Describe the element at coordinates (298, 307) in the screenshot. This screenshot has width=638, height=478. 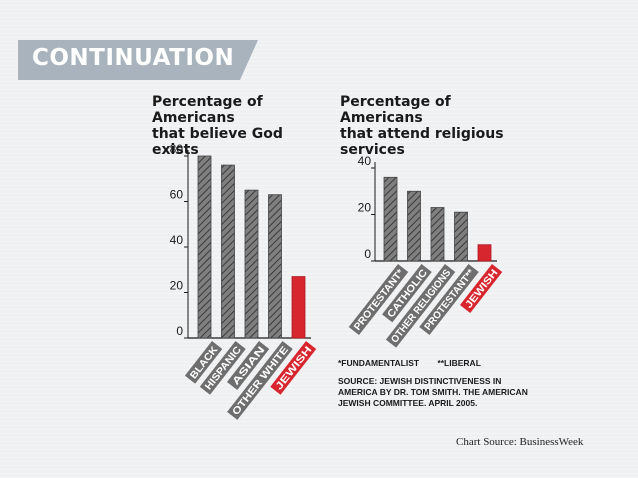
I see `belief-bar-jewish` at that location.